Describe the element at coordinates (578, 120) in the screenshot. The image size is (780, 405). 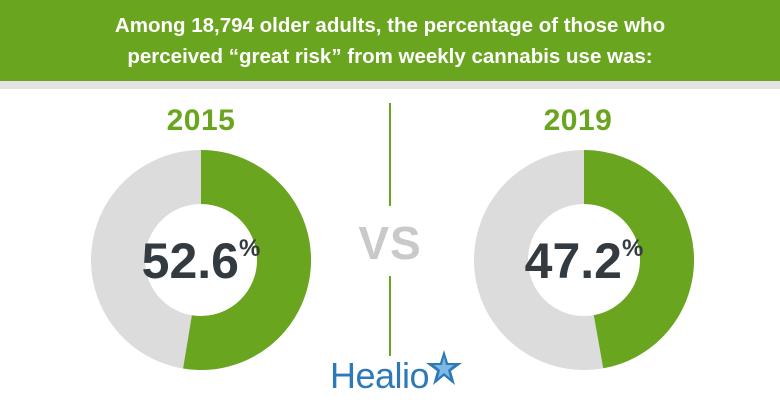
I see `year-label-2019: 2019` at that location.